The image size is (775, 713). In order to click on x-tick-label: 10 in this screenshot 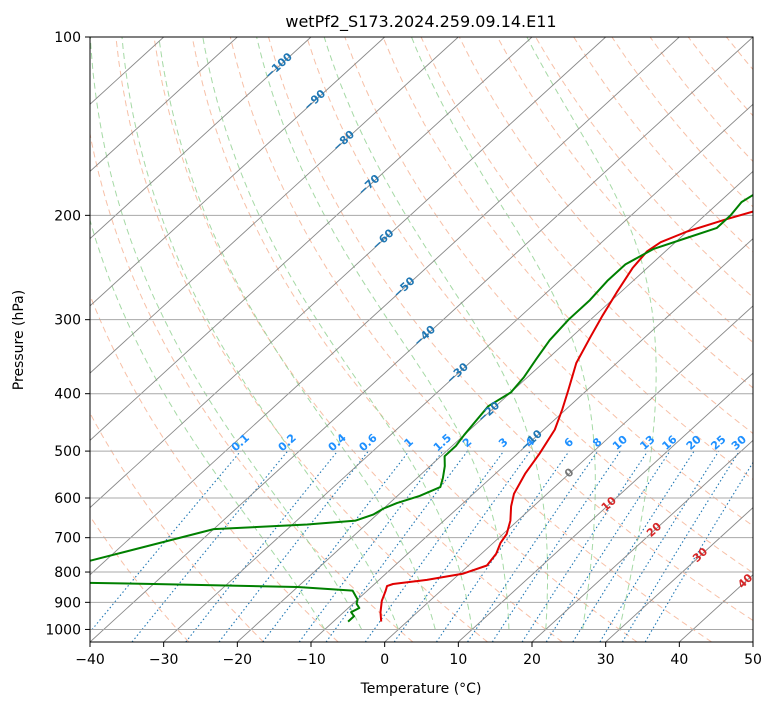, I will do `click(458, 660)`.